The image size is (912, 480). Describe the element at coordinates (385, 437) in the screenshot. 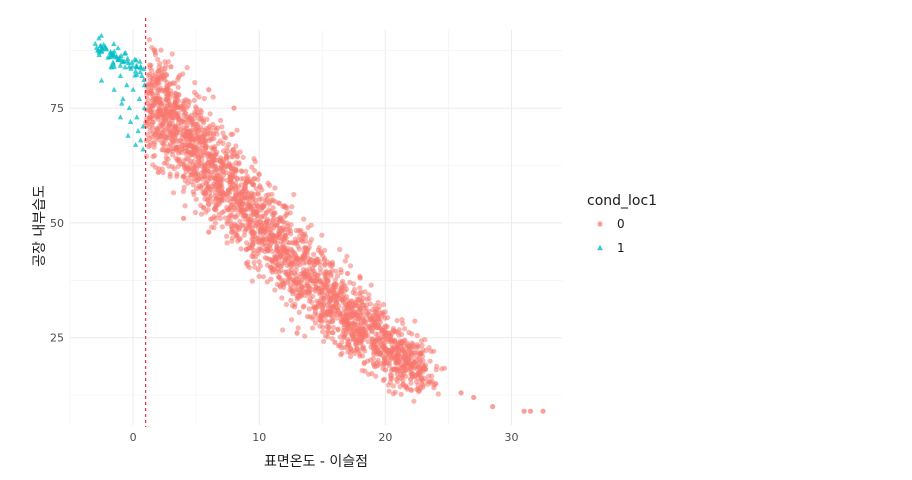

I see `x-tick-label: 20` at that location.